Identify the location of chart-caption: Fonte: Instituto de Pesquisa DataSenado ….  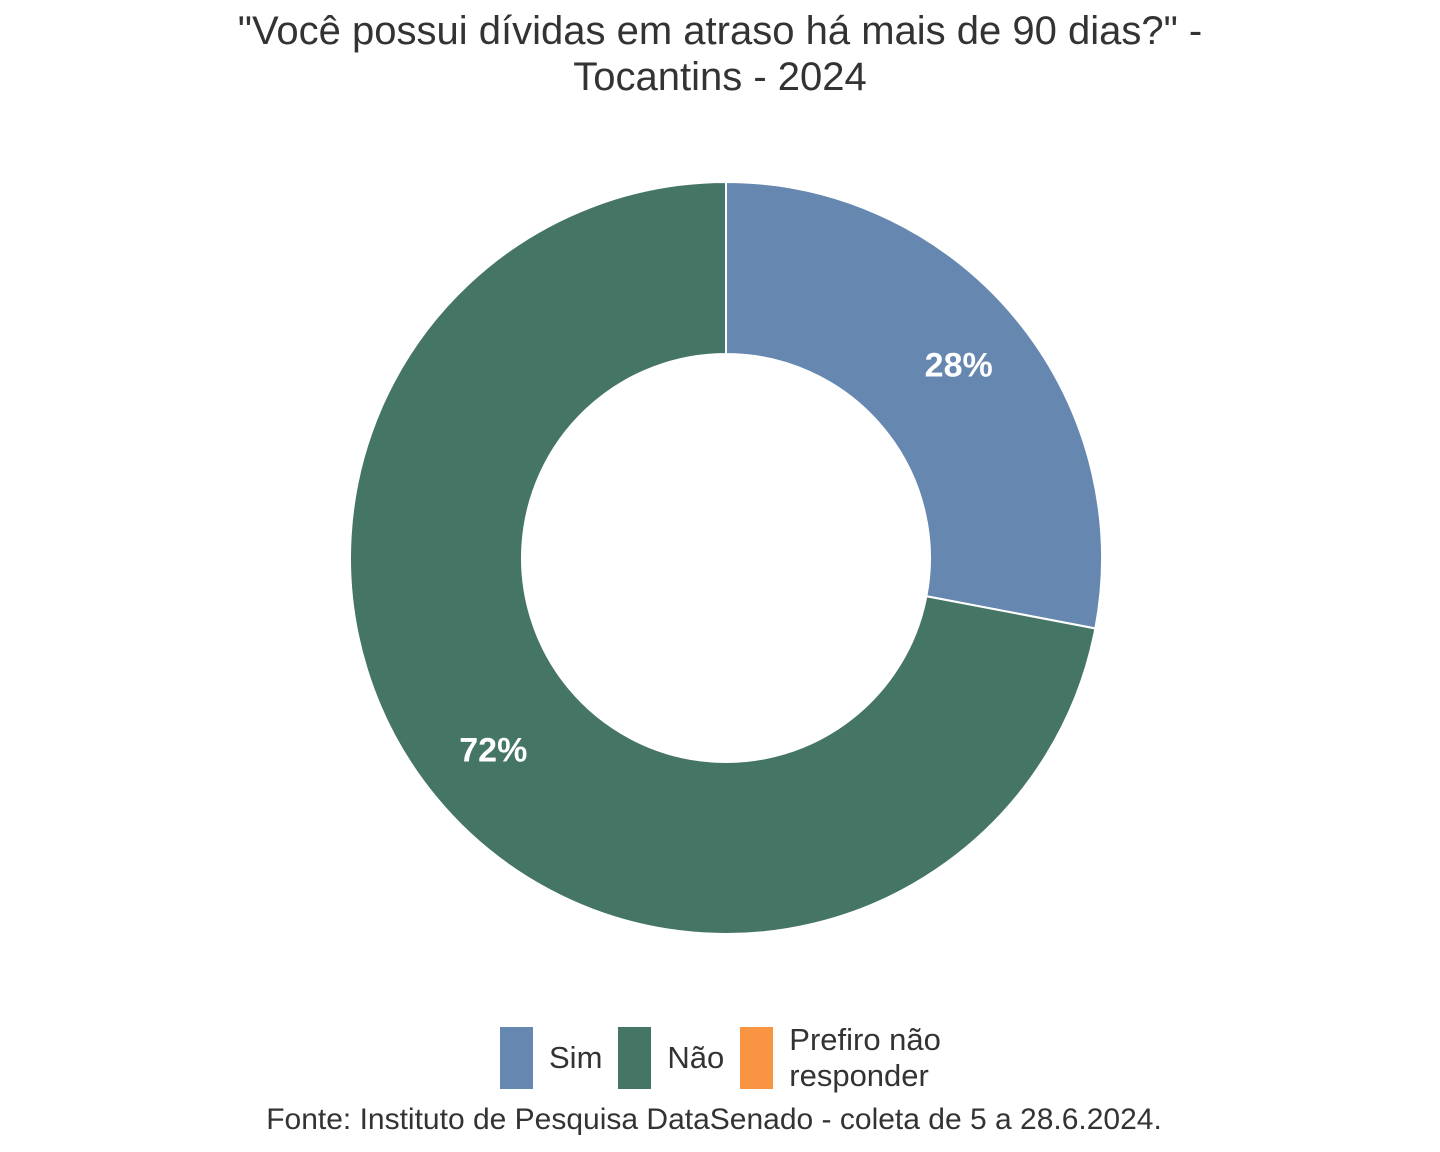
(714, 1119).